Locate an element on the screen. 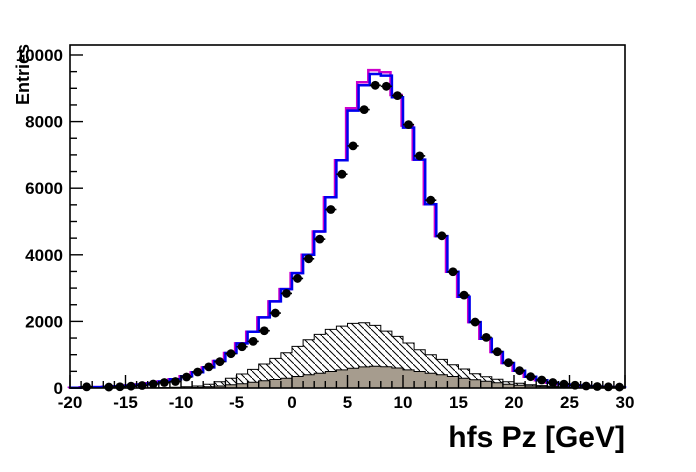 This screenshot has width=696, height=472. y-tick-label: 0 is located at coordinates (58, 388).